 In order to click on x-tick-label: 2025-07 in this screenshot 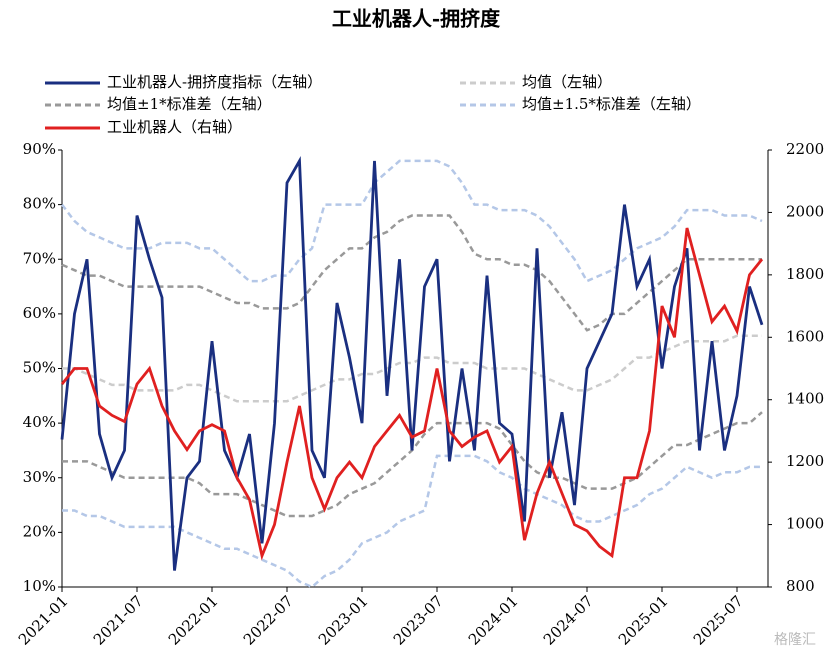, I will do `click(718, 620)`.